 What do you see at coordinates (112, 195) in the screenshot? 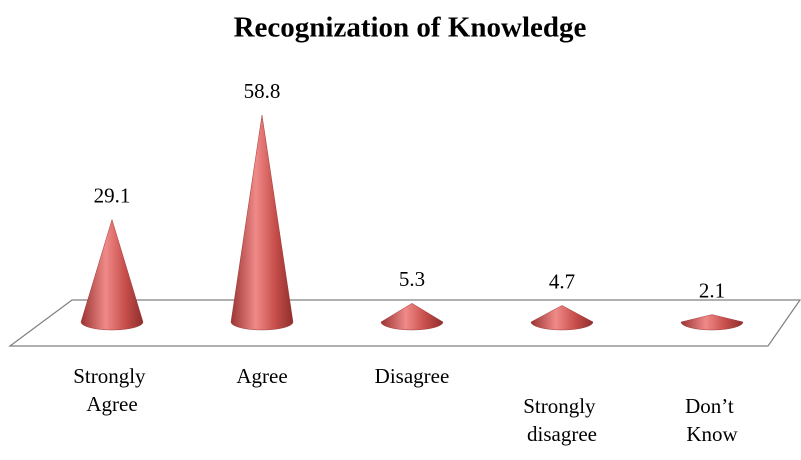
I see `data-label: 29.1` at bounding box center [112, 195].